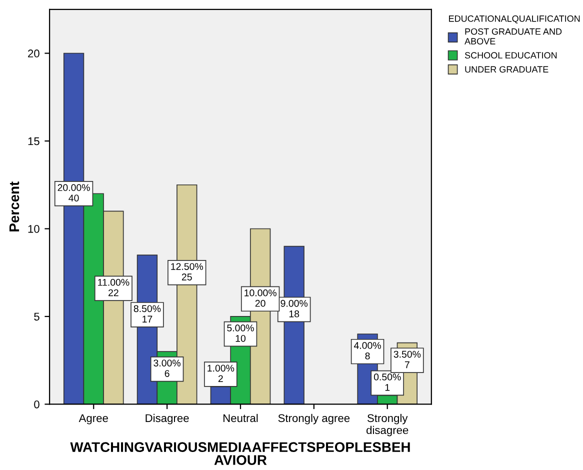  What do you see at coordinates (387, 382) in the screenshot?
I see `data-label: 0.50% 1` at bounding box center [387, 382].